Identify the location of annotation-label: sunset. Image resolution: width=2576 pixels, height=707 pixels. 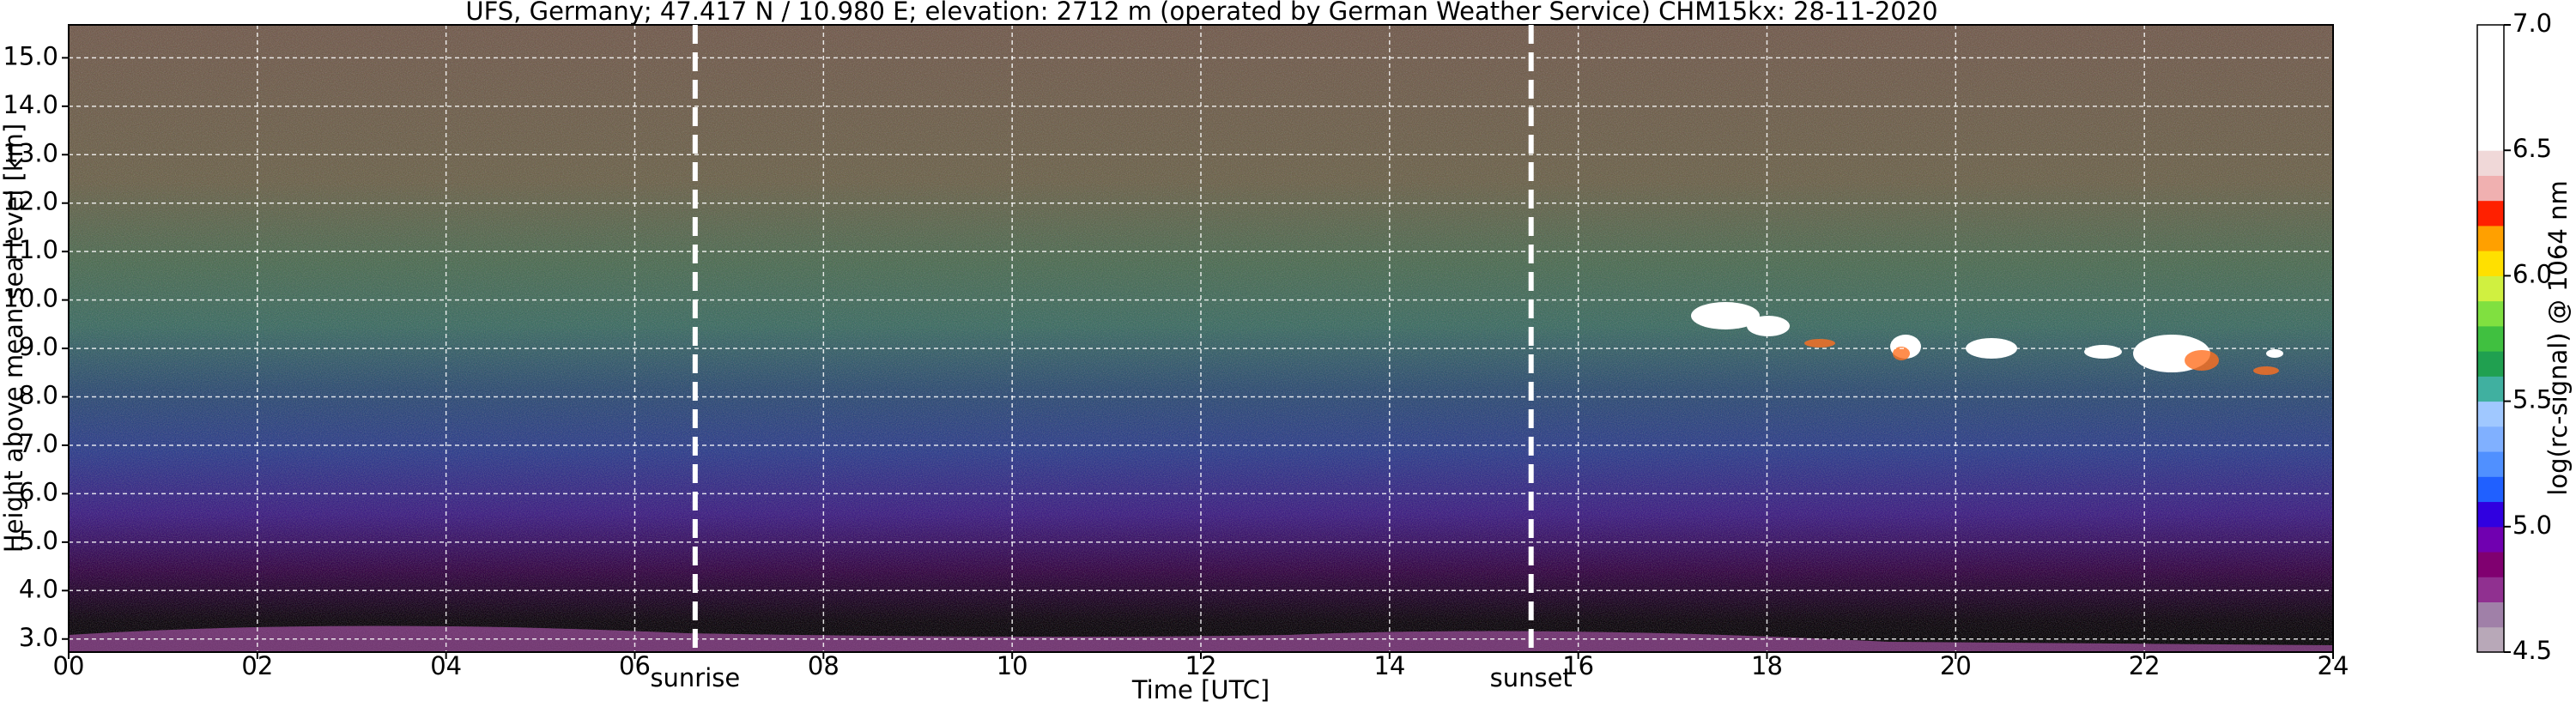
(1531, 677).